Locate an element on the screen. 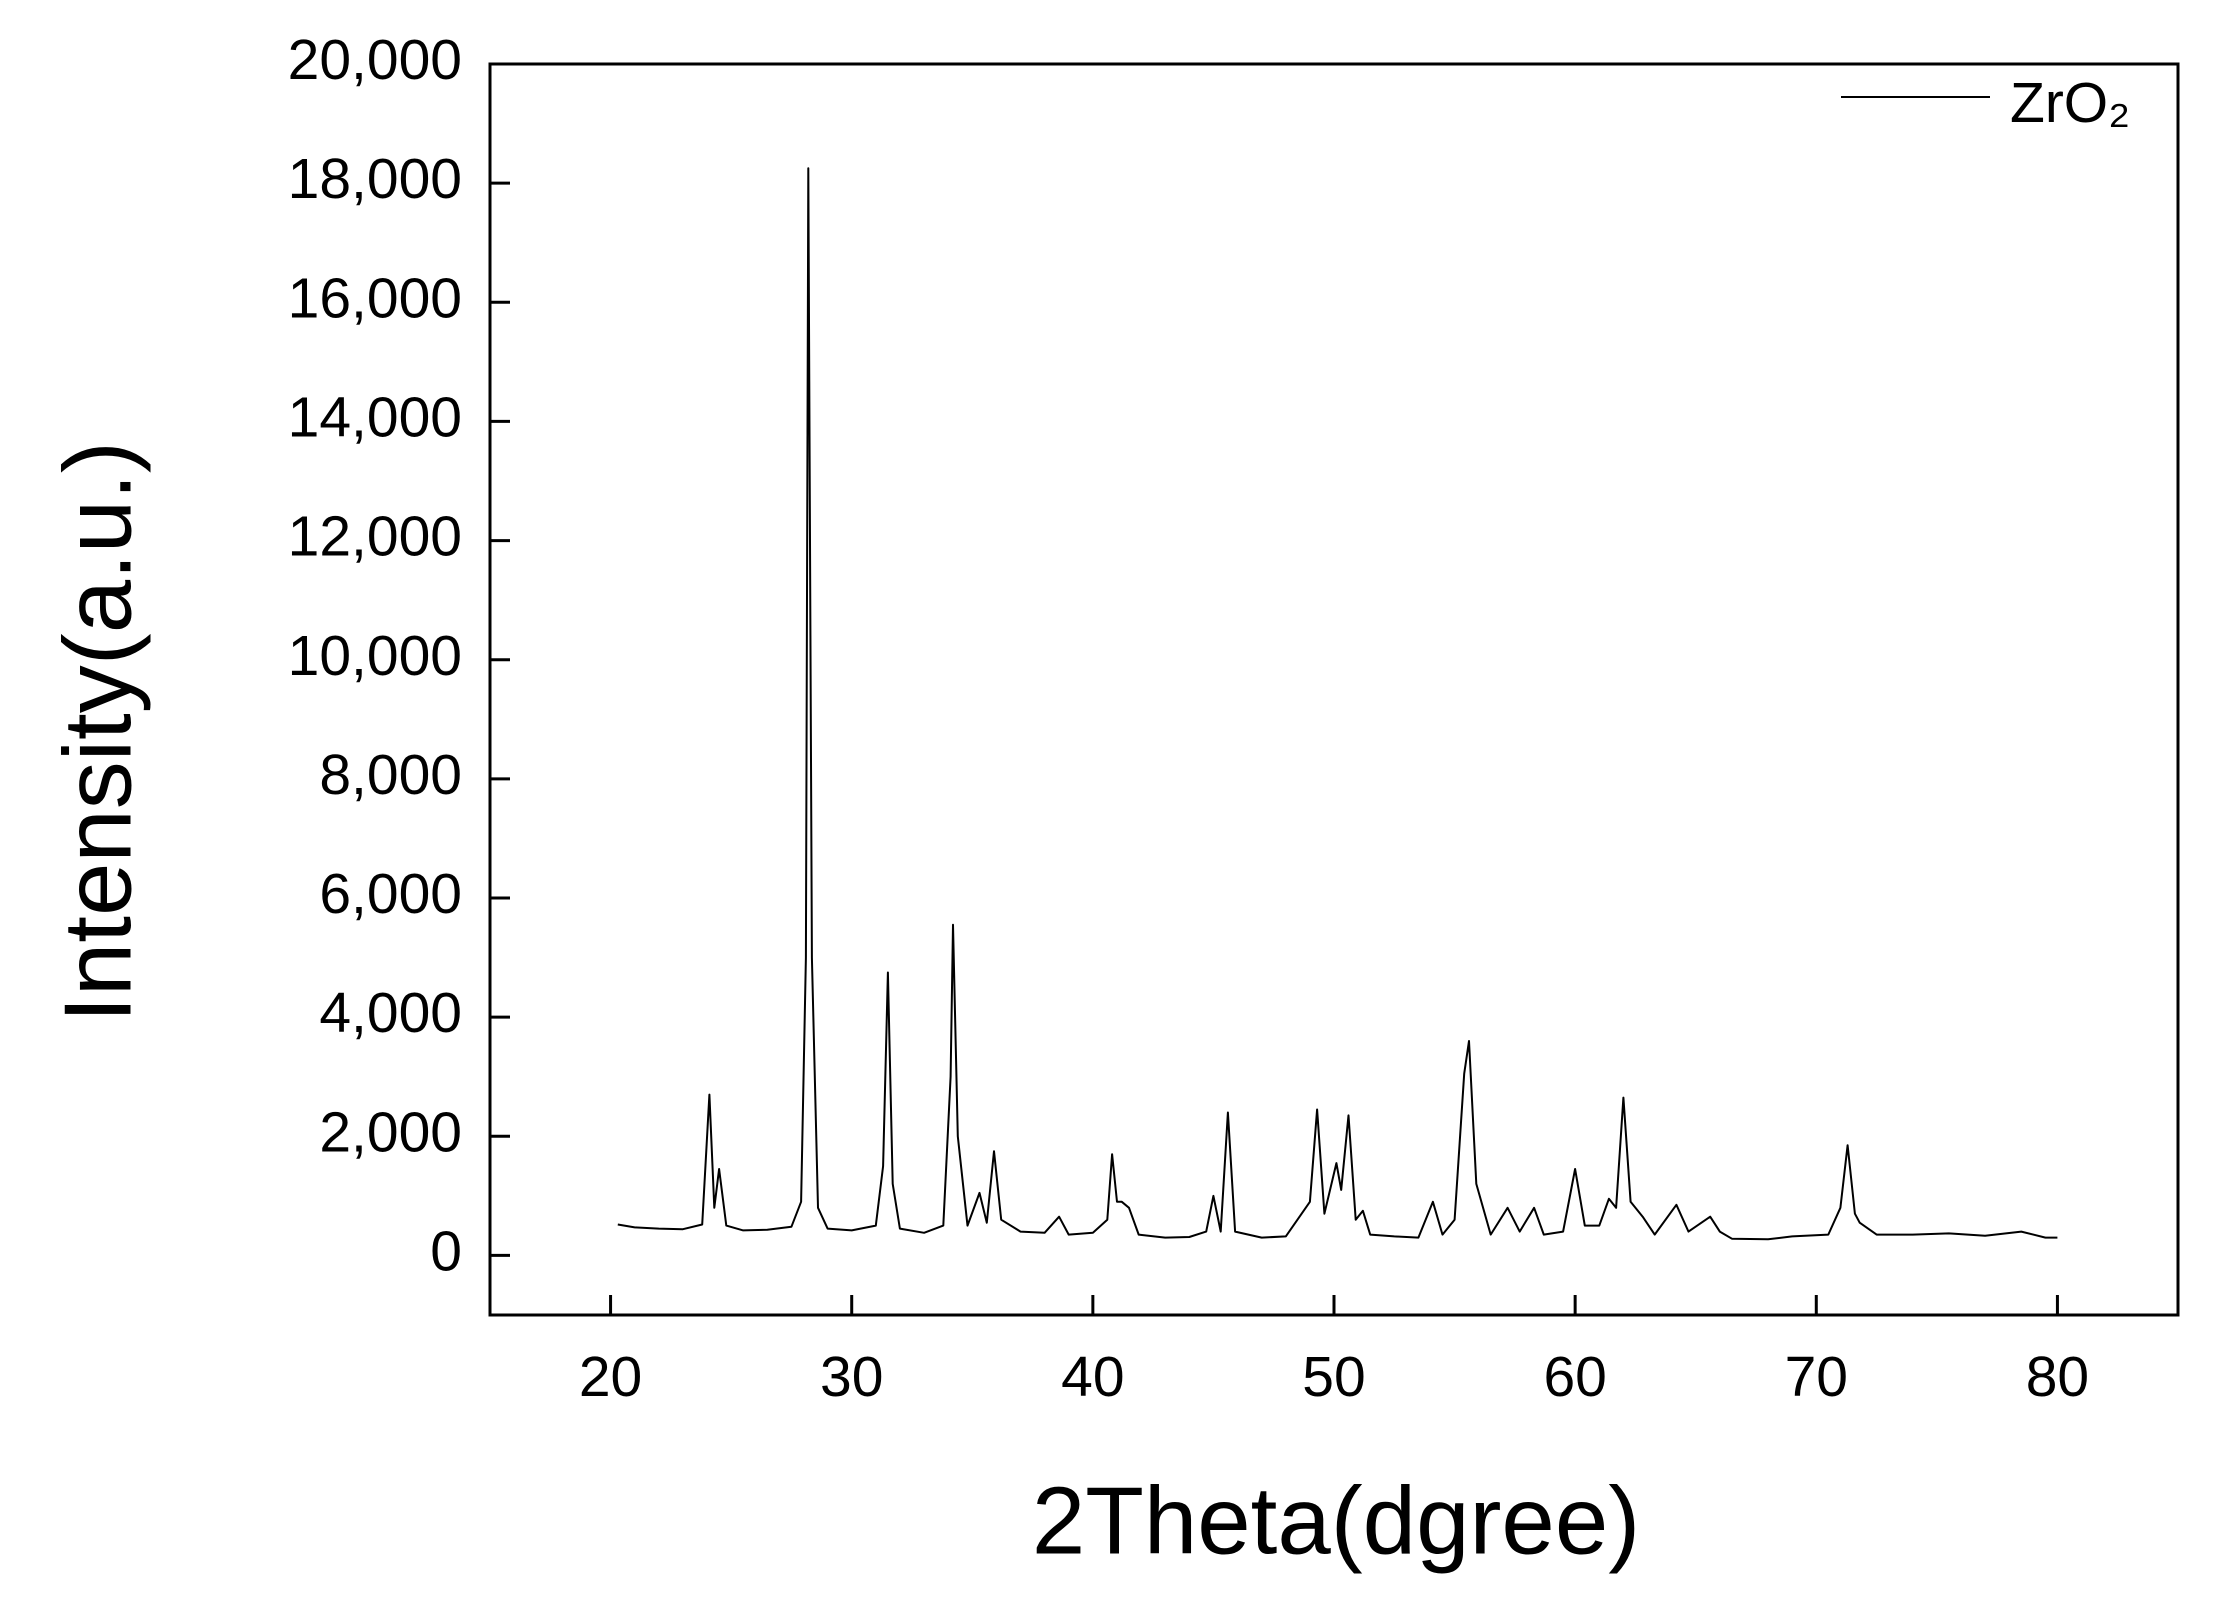 This screenshot has height=1621, width=2218. x-tick-label: 40 is located at coordinates (1092, 1377).